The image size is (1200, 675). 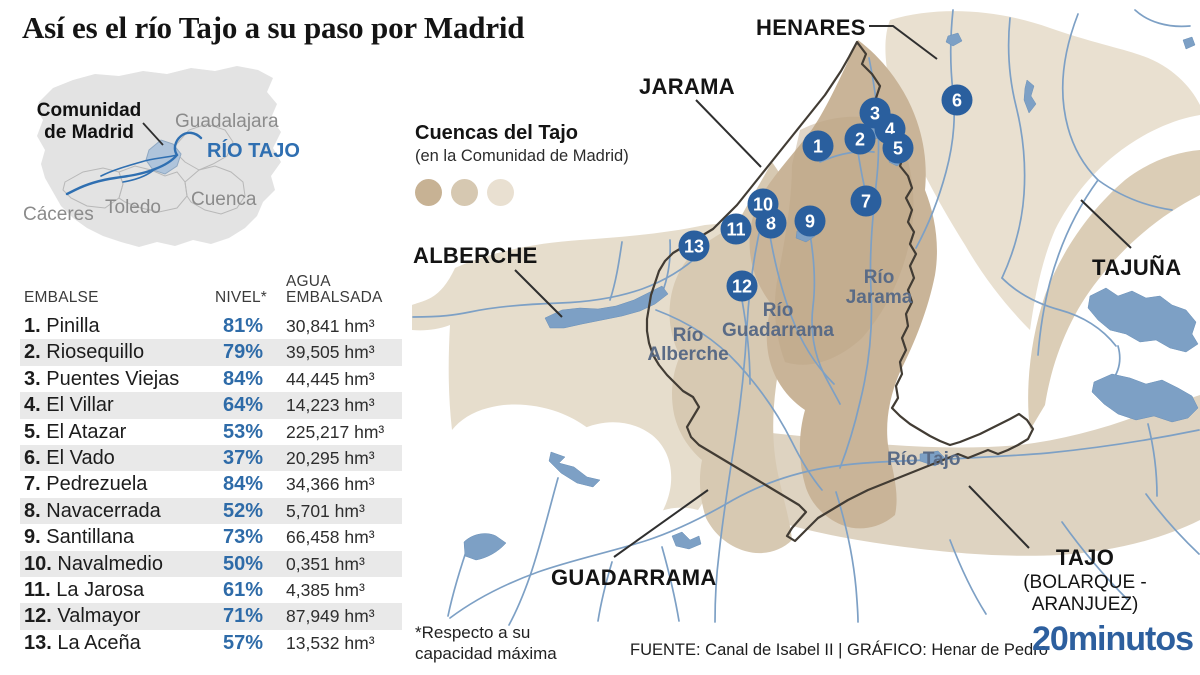 What do you see at coordinates (486, 643) in the screenshot?
I see `capacity-footnote: *Respecto a su capacidad máxima` at bounding box center [486, 643].